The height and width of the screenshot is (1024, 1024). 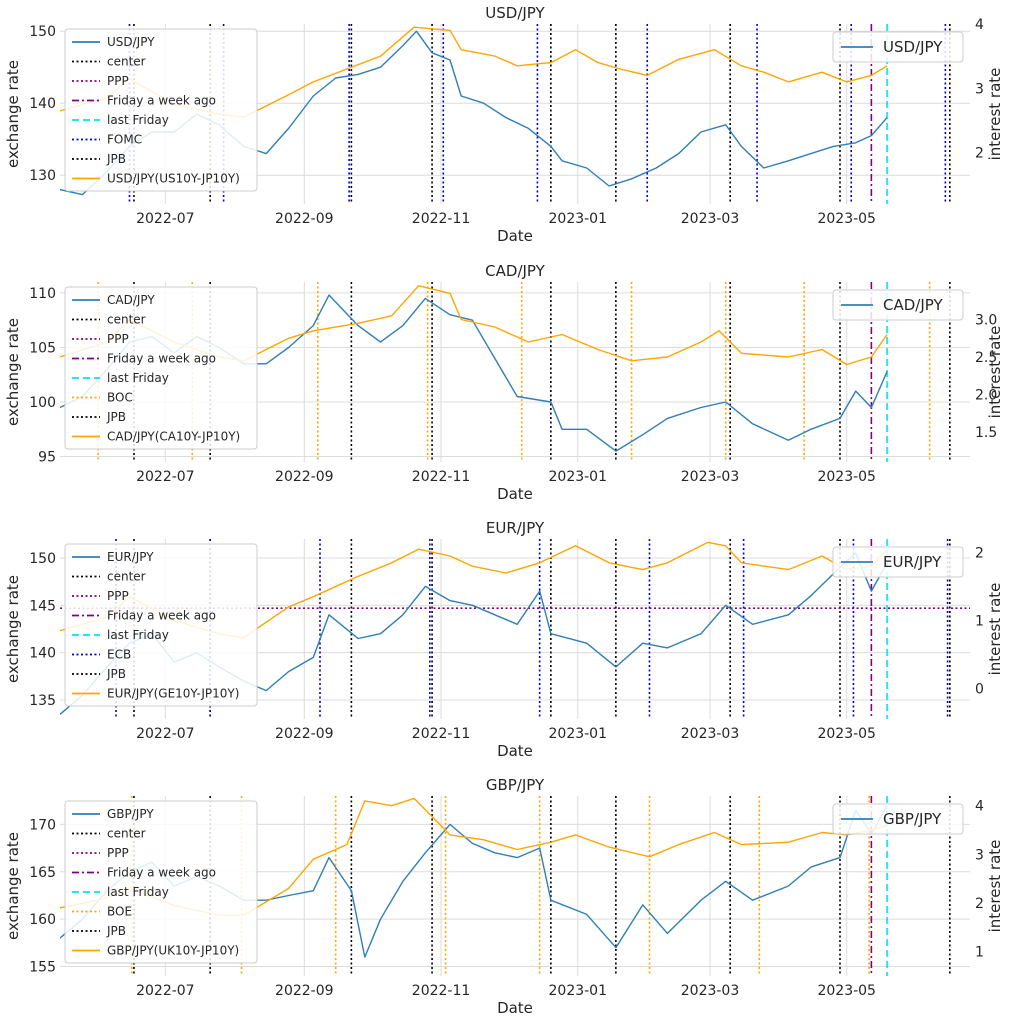 I want to click on chart-title: USD/JPY, so click(x=515, y=13).